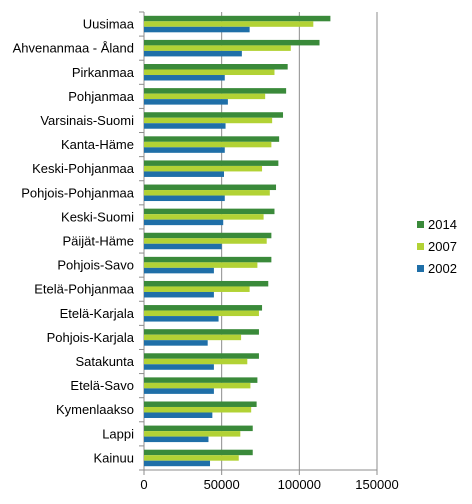 Image resolution: width=472 pixels, height=504 pixels. I want to click on category-label: Kainuu, so click(114, 457).